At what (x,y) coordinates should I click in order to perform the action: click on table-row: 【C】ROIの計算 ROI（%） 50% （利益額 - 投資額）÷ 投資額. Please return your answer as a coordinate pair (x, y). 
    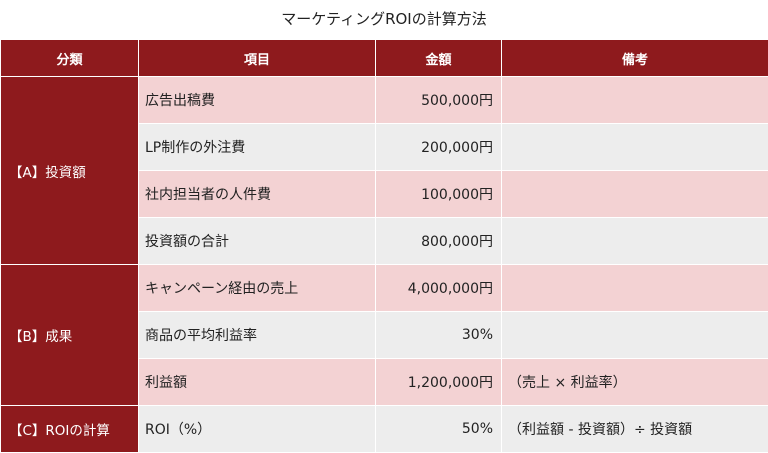
    Looking at the image, I should click on (384, 429).